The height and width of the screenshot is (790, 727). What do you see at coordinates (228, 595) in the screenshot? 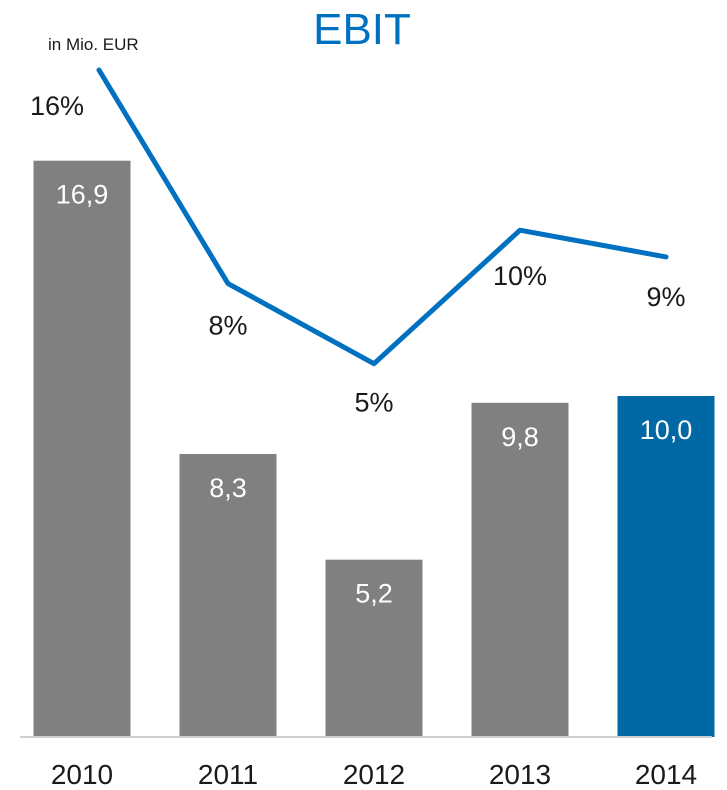
I see `bar-2011` at bounding box center [228, 595].